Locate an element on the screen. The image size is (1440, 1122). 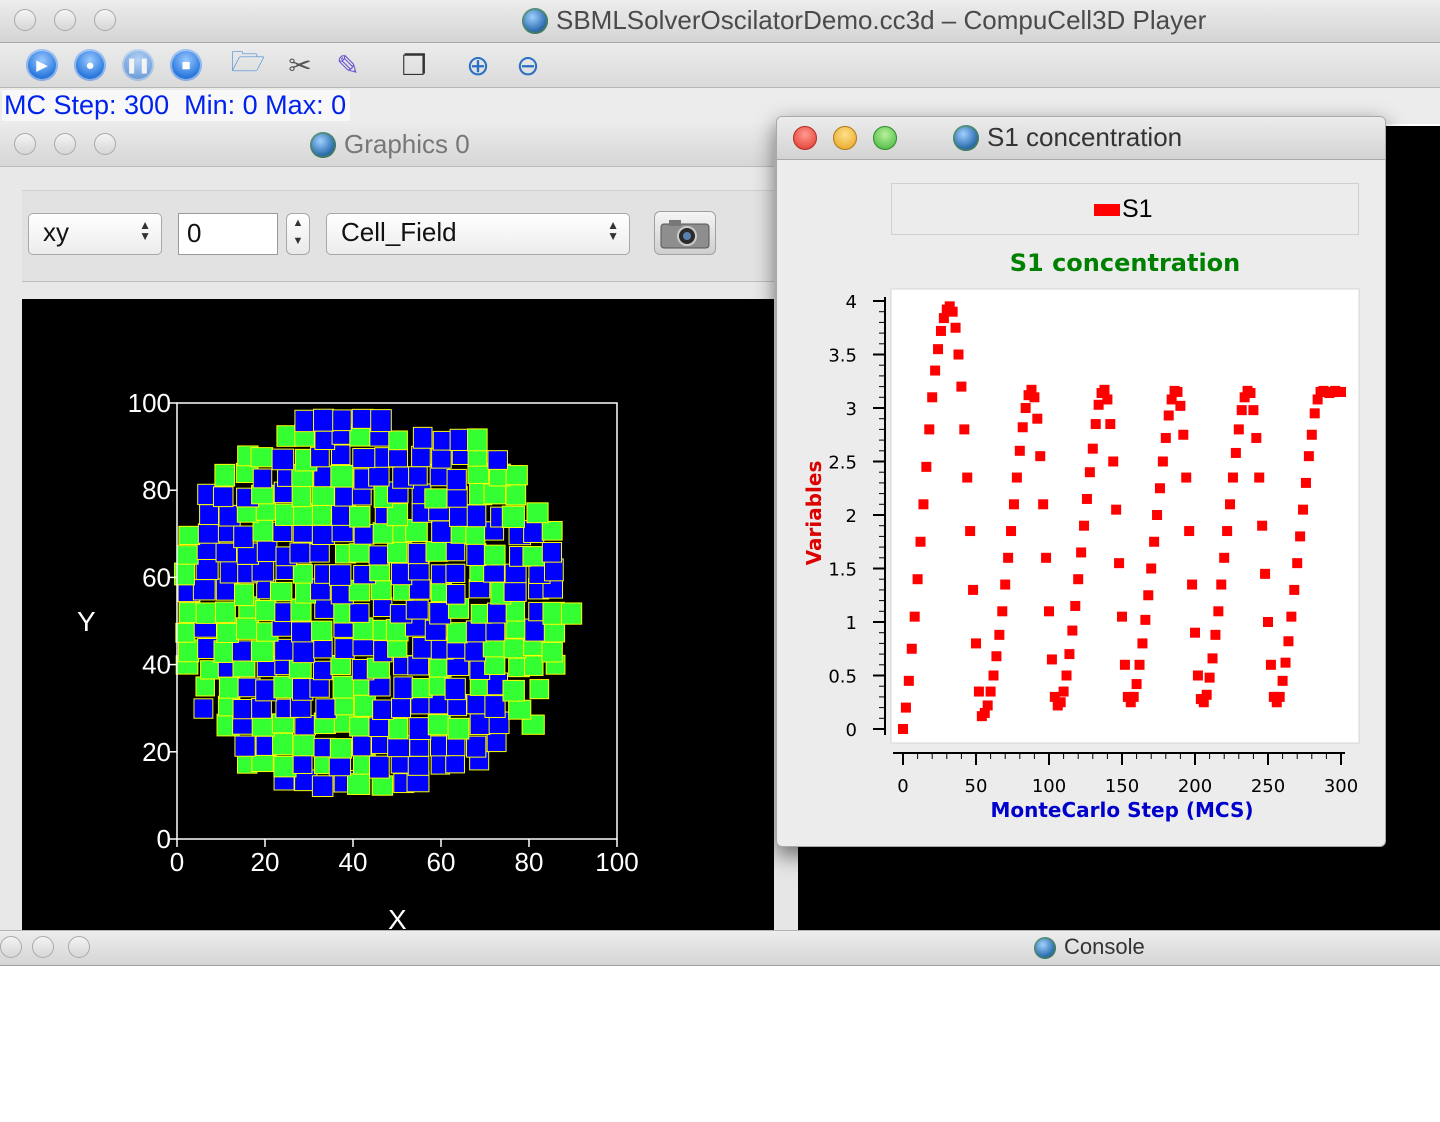
run-button: ▶ is located at coordinates (42, 65).